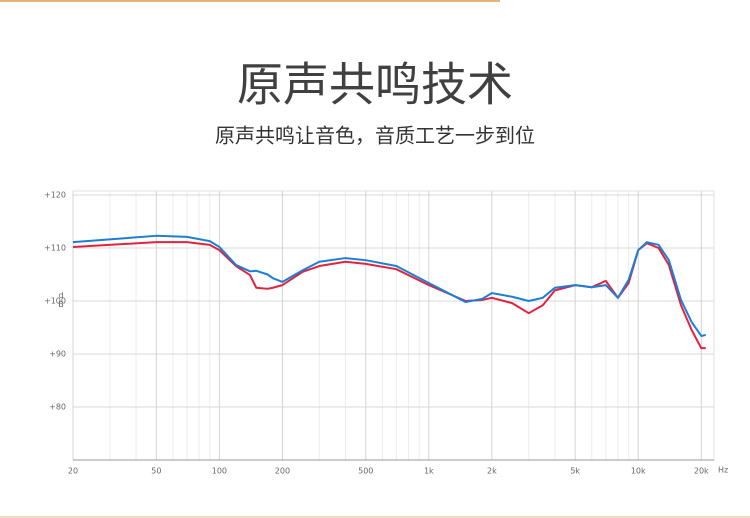 Image resolution: width=750 pixels, height=518 pixels. Describe the element at coordinates (61, 300) in the screenshot. I see `y-axis-label: dB` at that location.